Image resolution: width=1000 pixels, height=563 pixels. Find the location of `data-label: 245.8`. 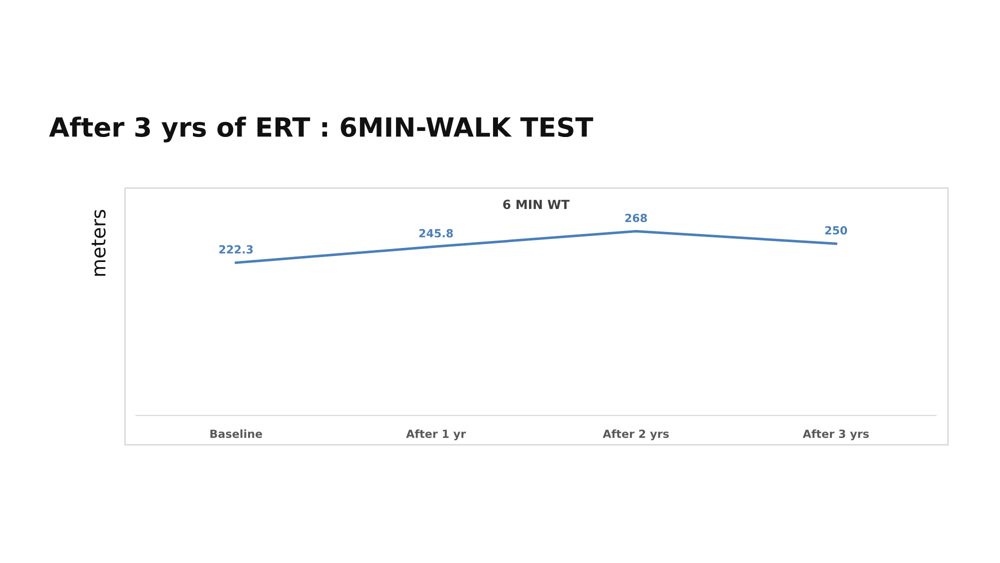

data-label: 245.8 is located at coordinates (436, 233).